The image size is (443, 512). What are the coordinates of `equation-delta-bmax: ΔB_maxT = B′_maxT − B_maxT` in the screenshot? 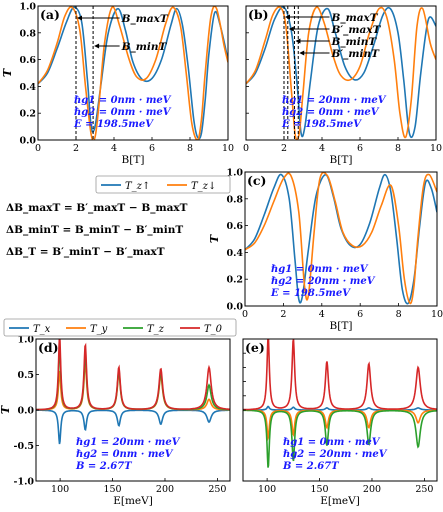 It's located at (97, 208).